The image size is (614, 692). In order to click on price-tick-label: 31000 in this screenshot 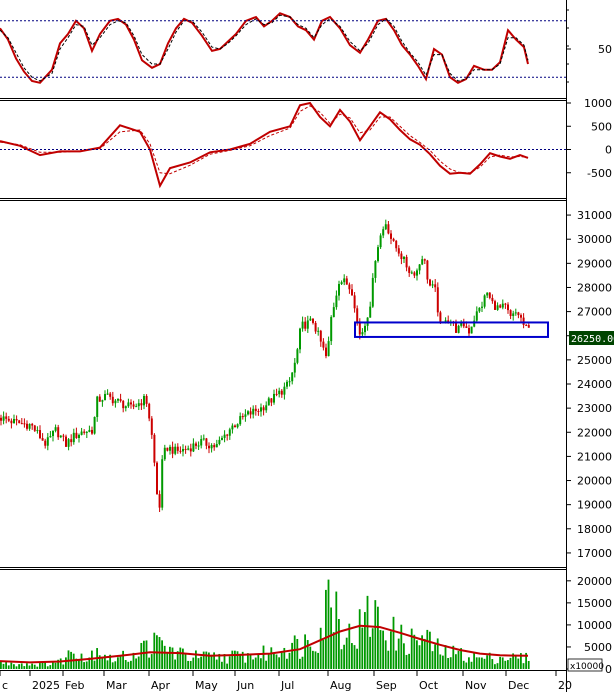, I will do `click(594, 215)`.